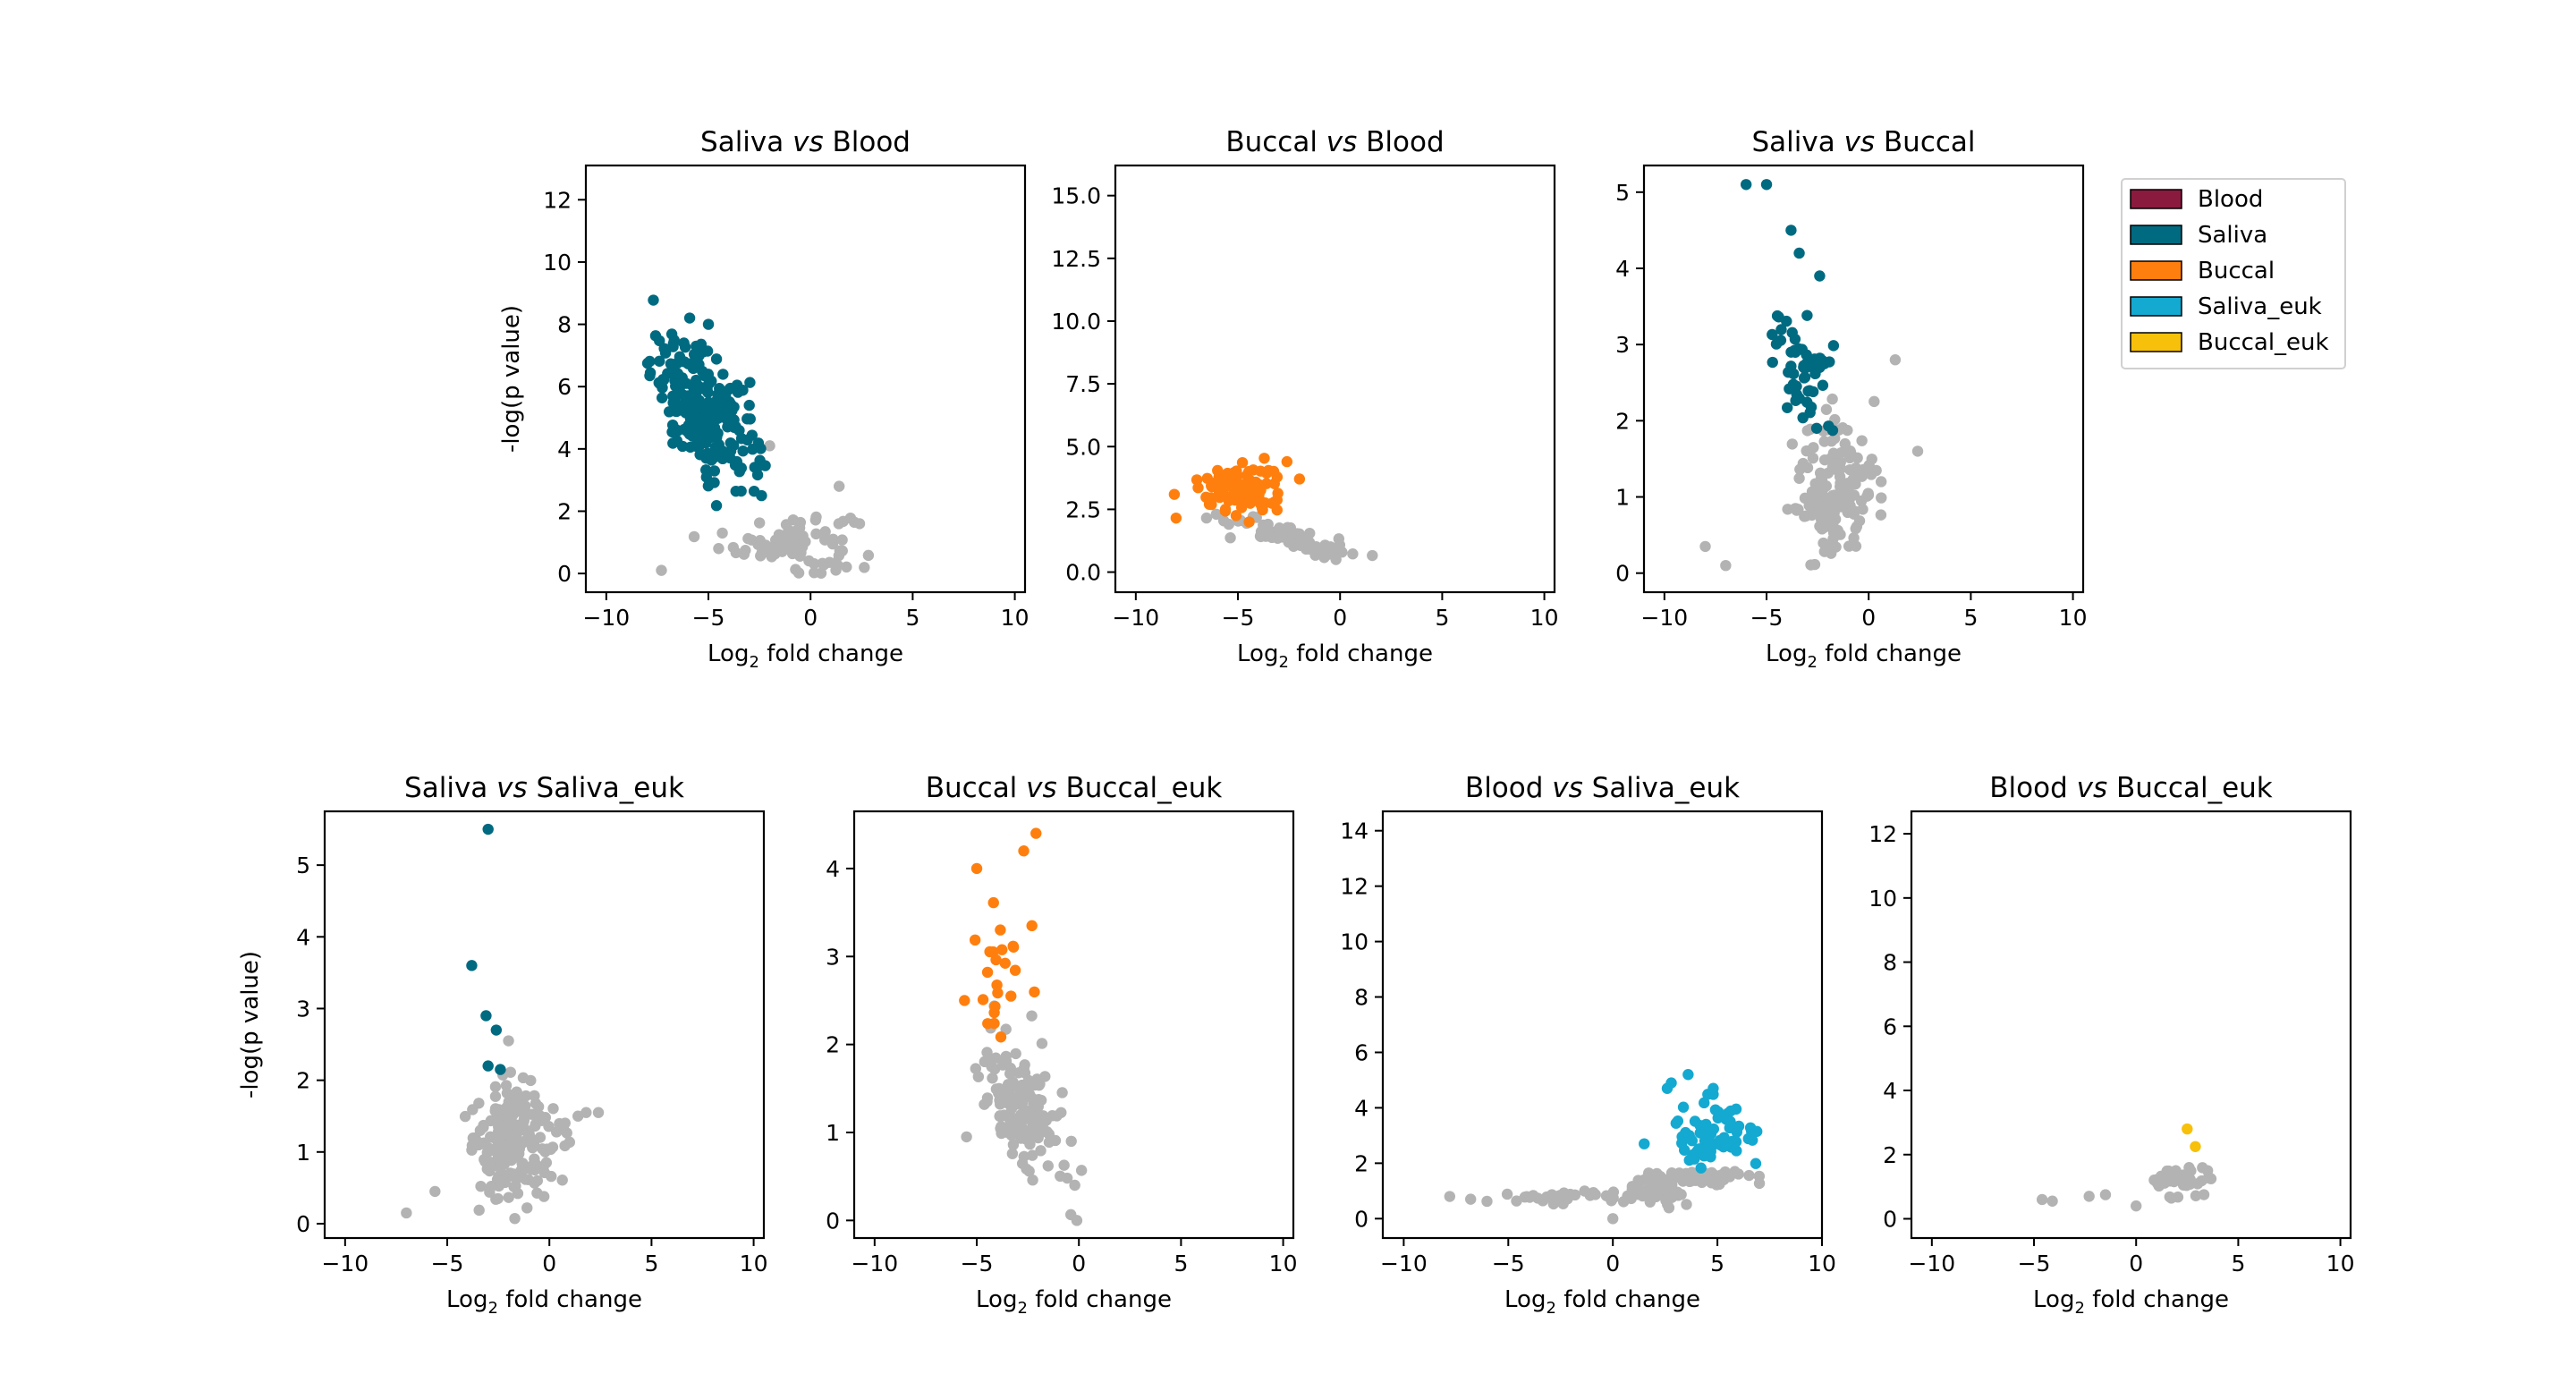 The image size is (2576, 1374). I want to click on y-tick-label: 15.0, so click(1076, 196).